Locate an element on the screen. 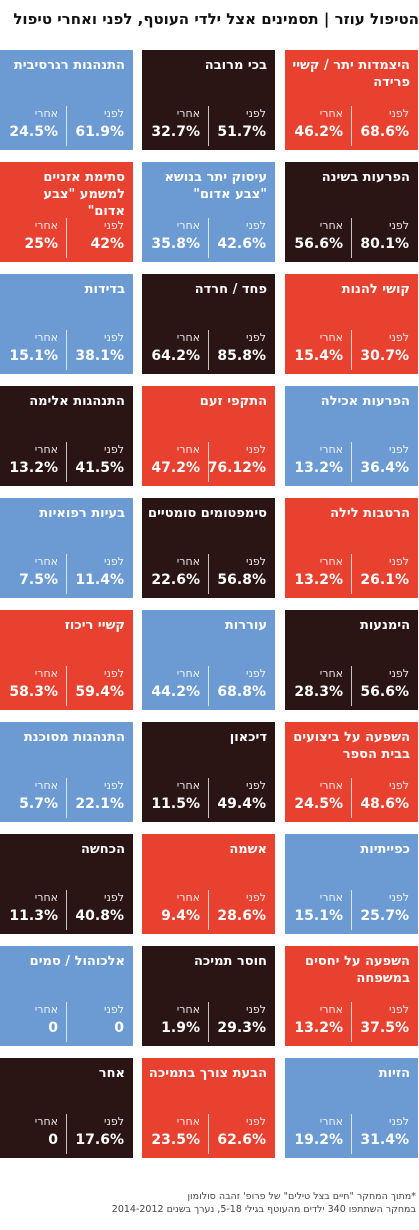 This screenshot has width=419, height=1230. symptom-name: פחד / חרדה is located at coordinates (230, 289).